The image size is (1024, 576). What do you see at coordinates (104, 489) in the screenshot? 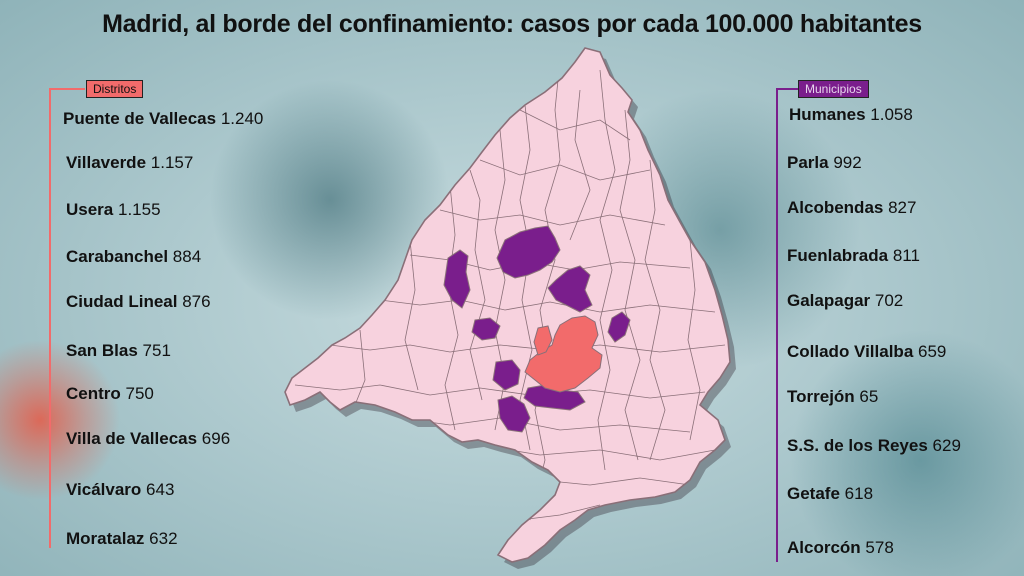
I see `distrito-name: Vicálvaro` at bounding box center [104, 489].